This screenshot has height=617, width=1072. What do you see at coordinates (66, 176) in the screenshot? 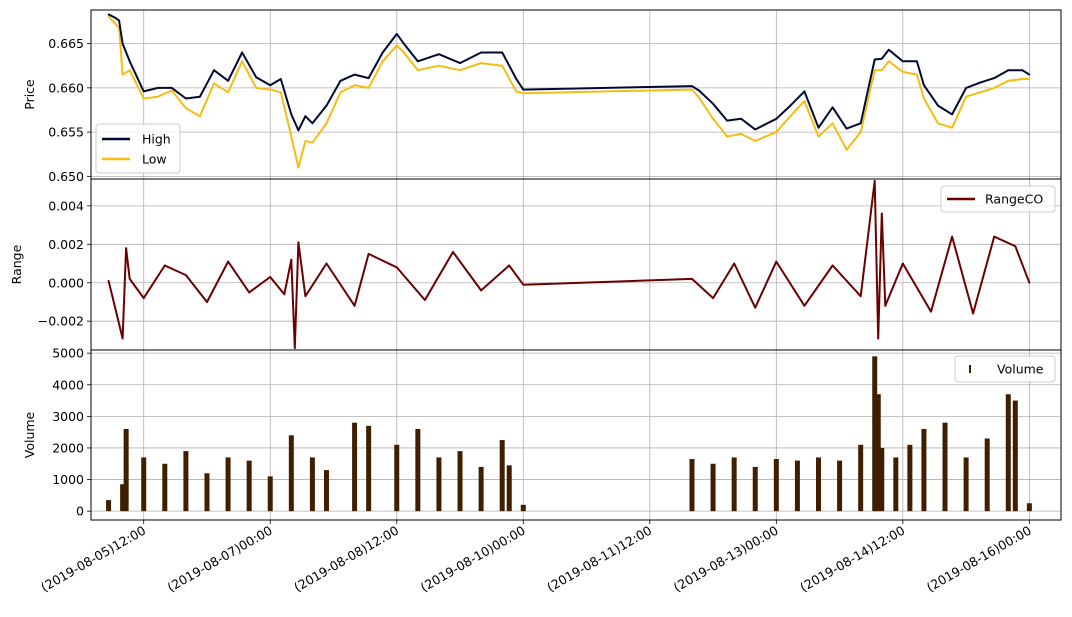
I see `price-ytick-label: 0.650` at bounding box center [66, 176].